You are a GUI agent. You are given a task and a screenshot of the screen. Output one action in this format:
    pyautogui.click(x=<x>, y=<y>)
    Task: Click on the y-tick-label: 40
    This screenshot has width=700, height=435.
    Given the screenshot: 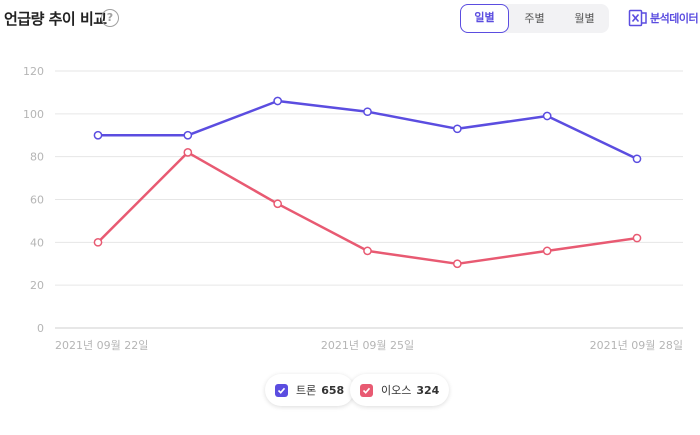 What is the action you would take?
    pyautogui.click(x=37, y=242)
    